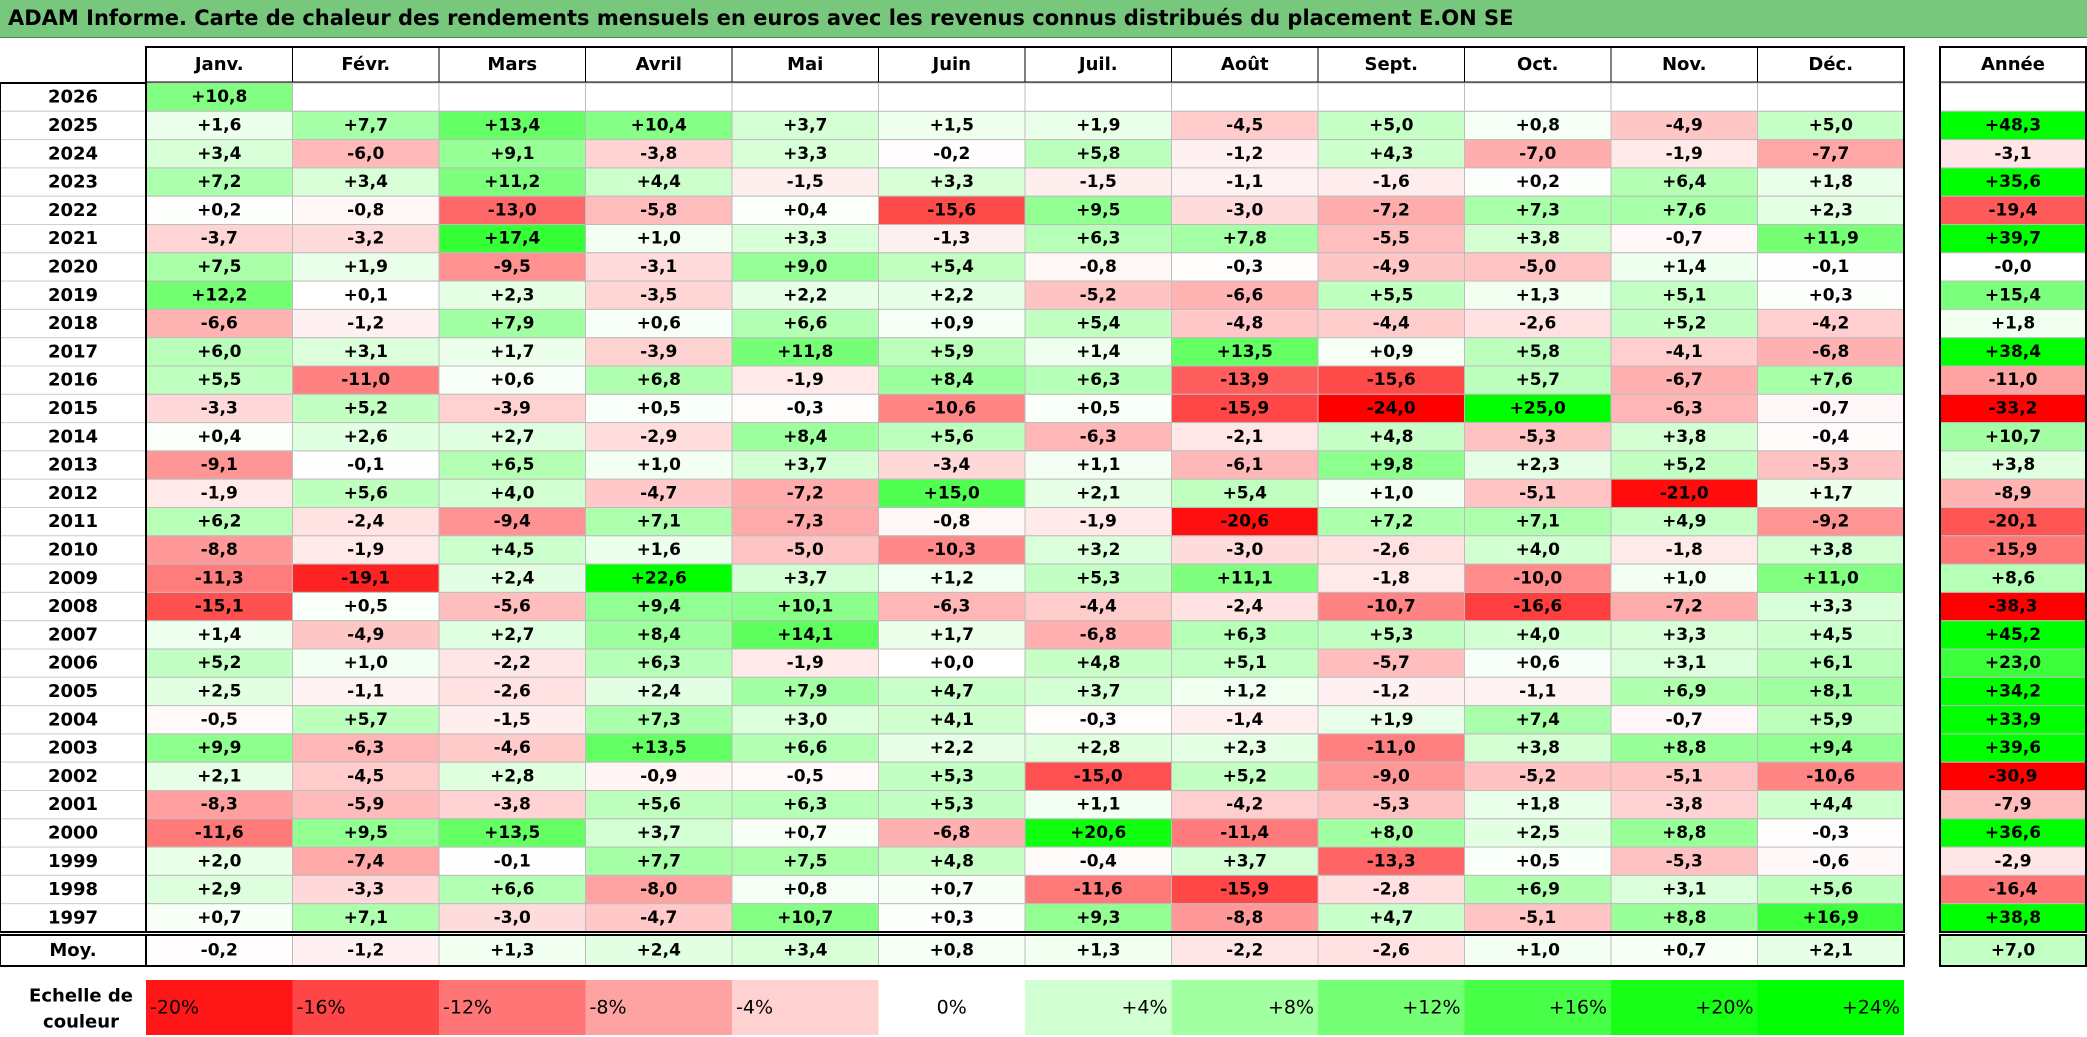 The height and width of the screenshot is (1037, 2087). What do you see at coordinates (365, 465) in the screenshot?
I see `heatmap-cell-value: -0,1` at bounding box center [365, 465].